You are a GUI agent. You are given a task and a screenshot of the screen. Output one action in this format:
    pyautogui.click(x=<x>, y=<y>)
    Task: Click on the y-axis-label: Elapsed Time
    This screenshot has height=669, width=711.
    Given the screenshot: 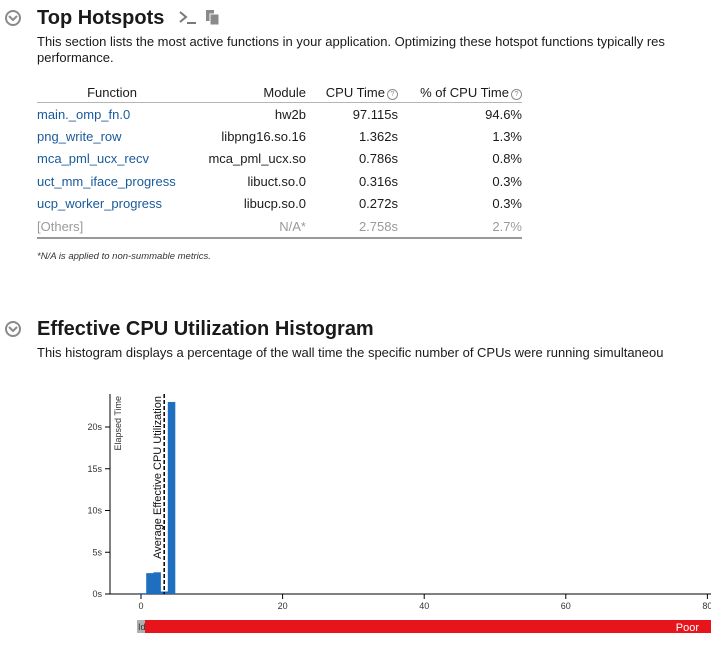 What is the action you would take?
    pyautogui.click(x=118, y=423)
    